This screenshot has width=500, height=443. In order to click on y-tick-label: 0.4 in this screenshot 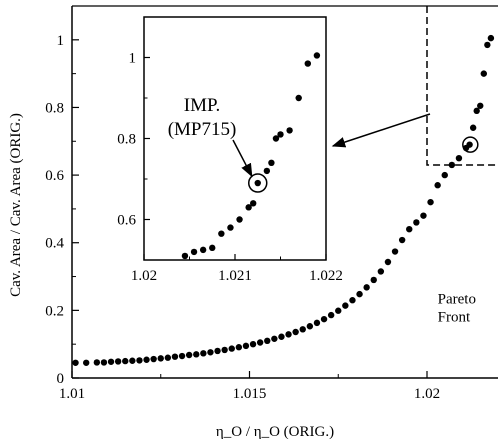, I will do `click(54, 244)`.